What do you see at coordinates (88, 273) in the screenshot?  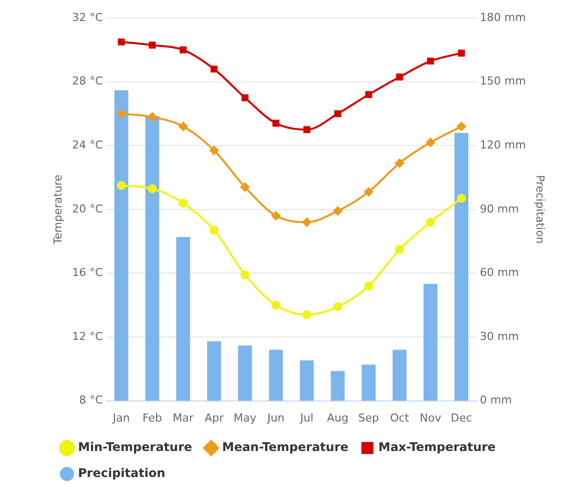 I see `y-tick-label: 16 °C` at bounding box center [88, 273].